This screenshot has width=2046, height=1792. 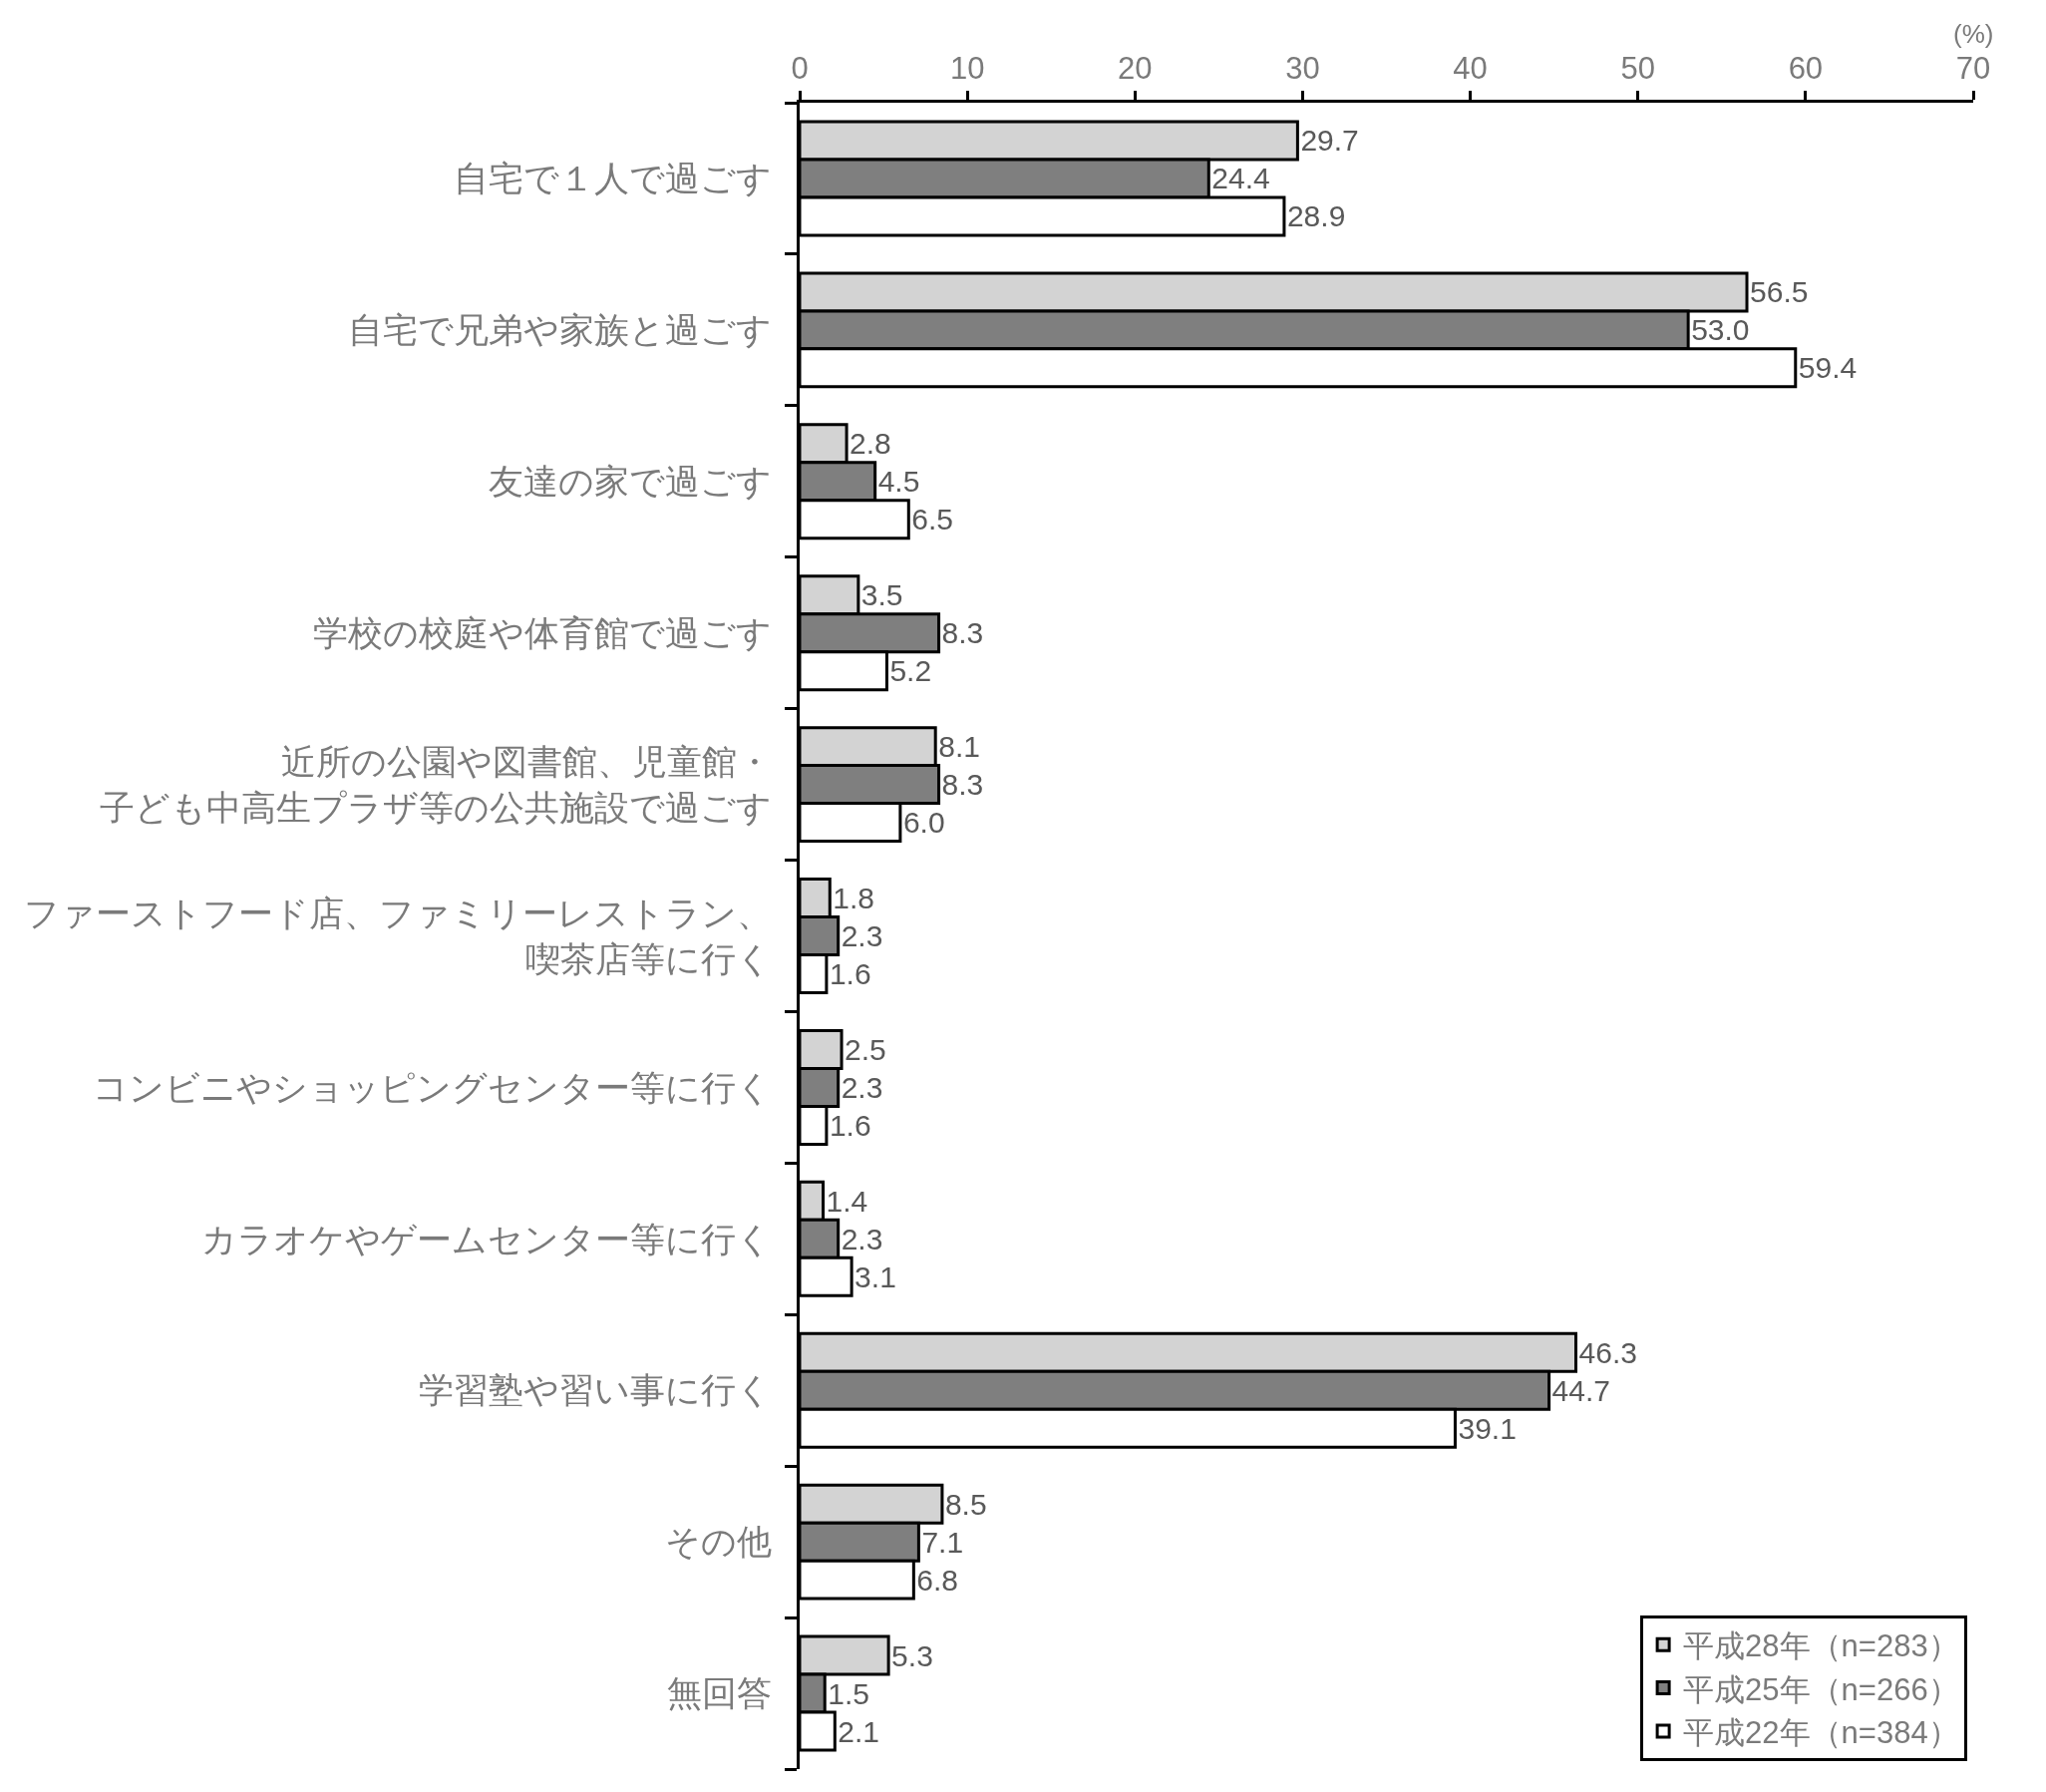 What do you see at coordinates (1973, 68) in the screenshot?
I see `x-tick-label: 70` at bounding box center [1973, 68].